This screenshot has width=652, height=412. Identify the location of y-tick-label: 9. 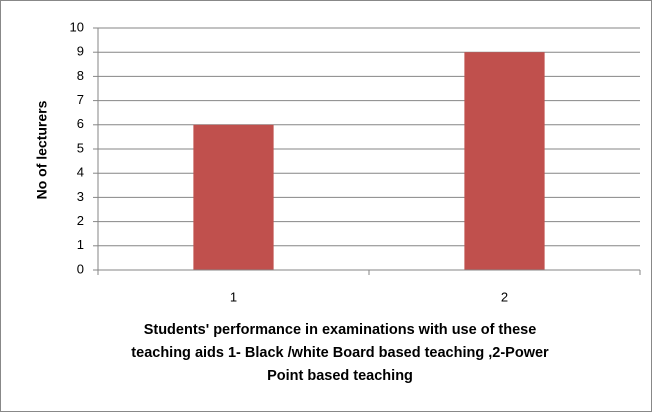
(80, 51).